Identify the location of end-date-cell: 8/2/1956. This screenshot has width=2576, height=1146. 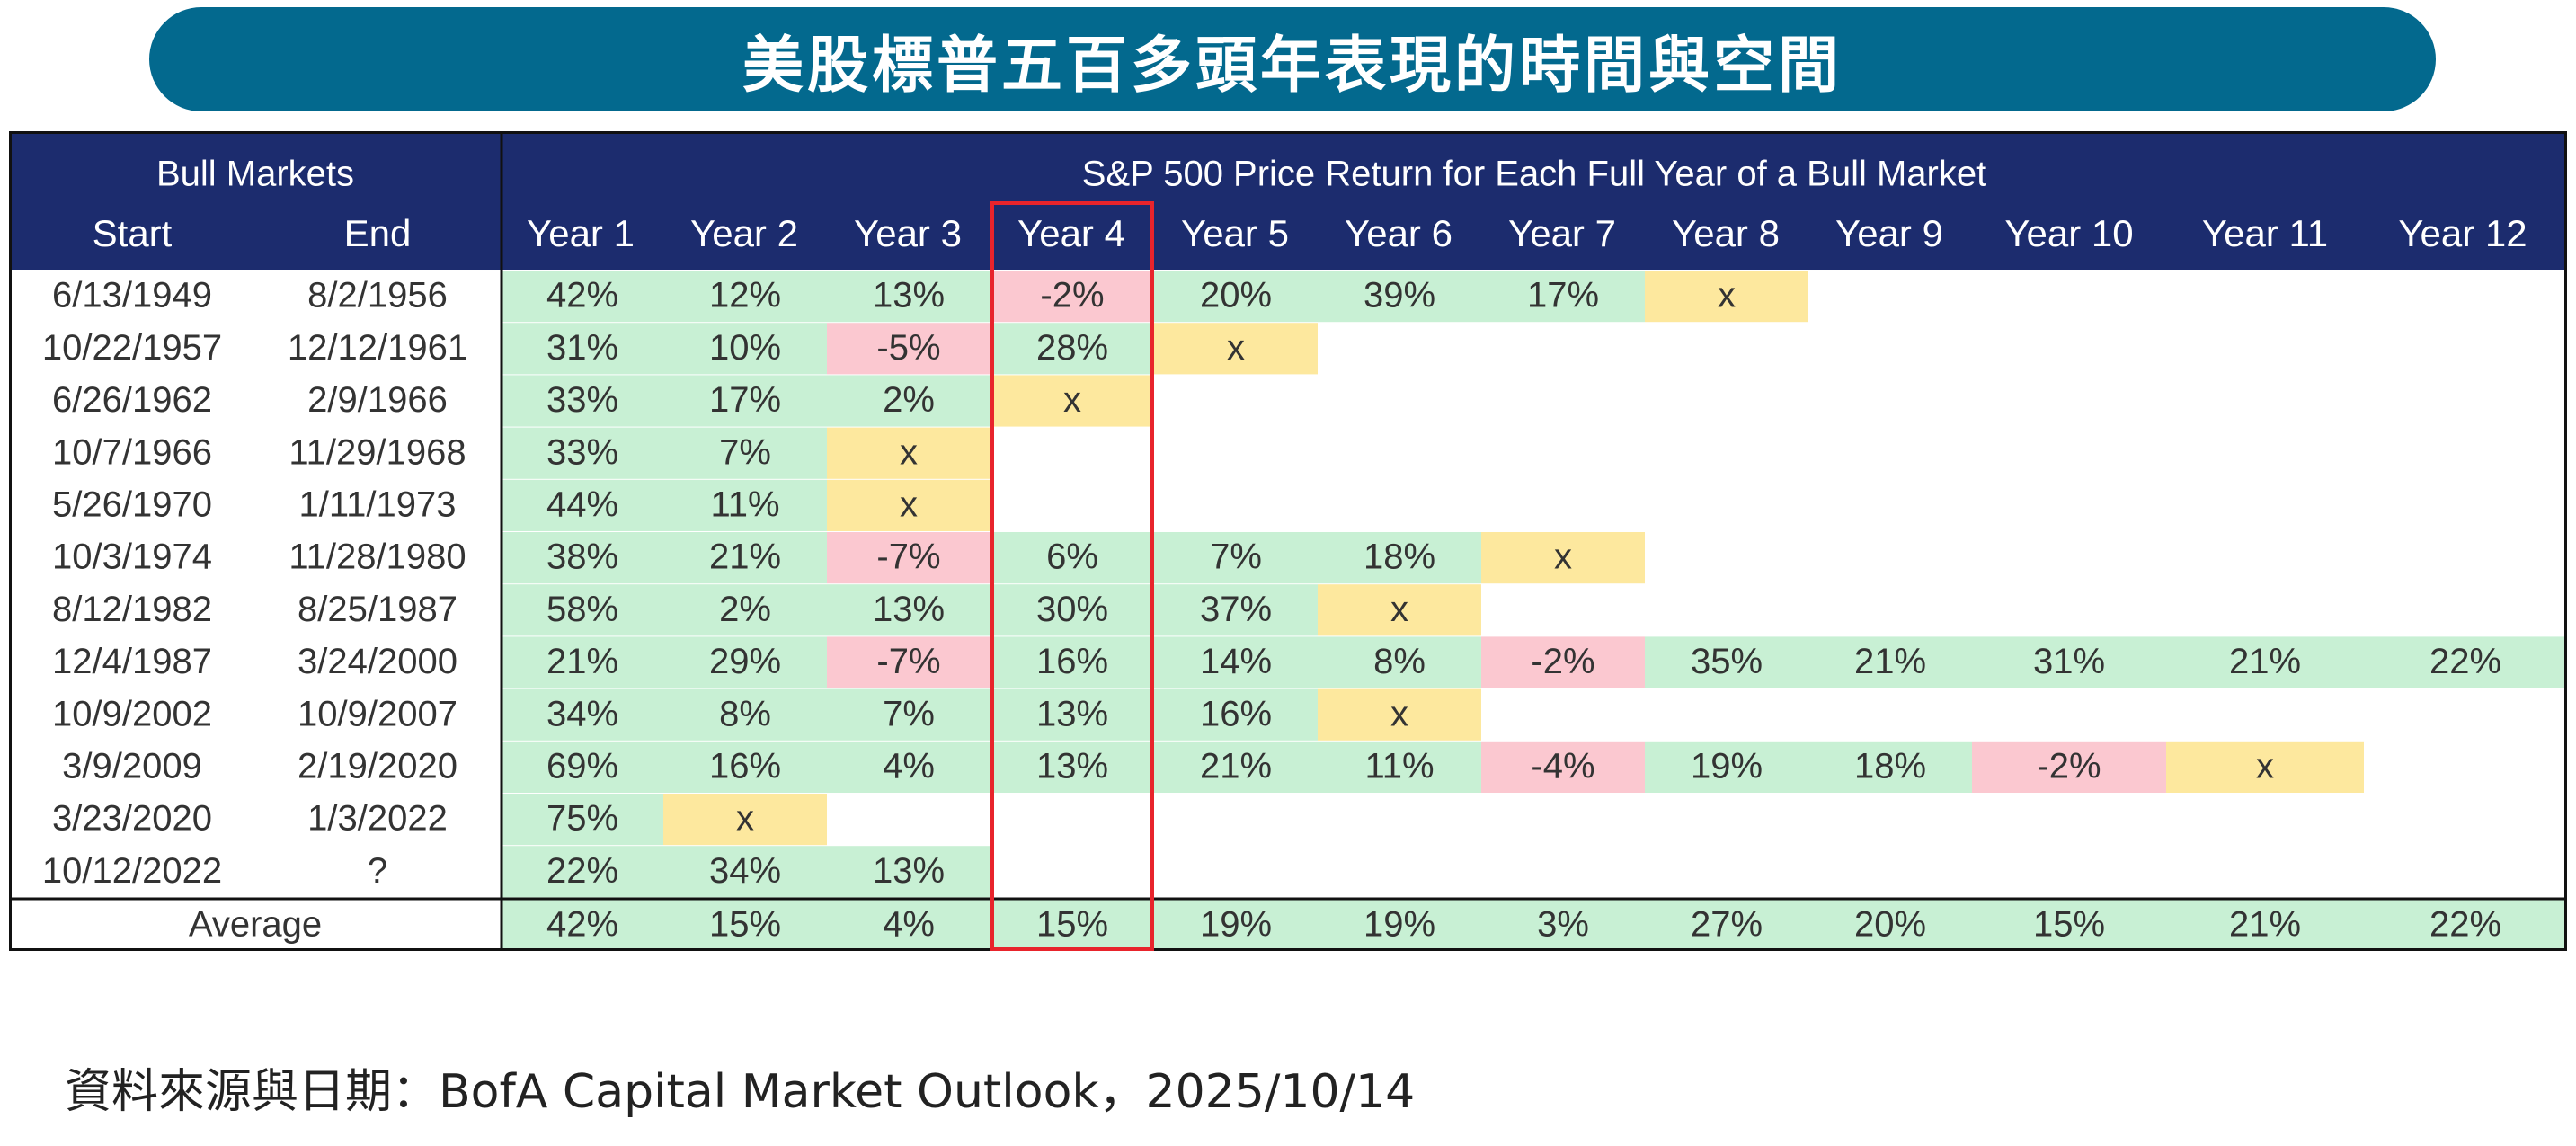
(377, 295).